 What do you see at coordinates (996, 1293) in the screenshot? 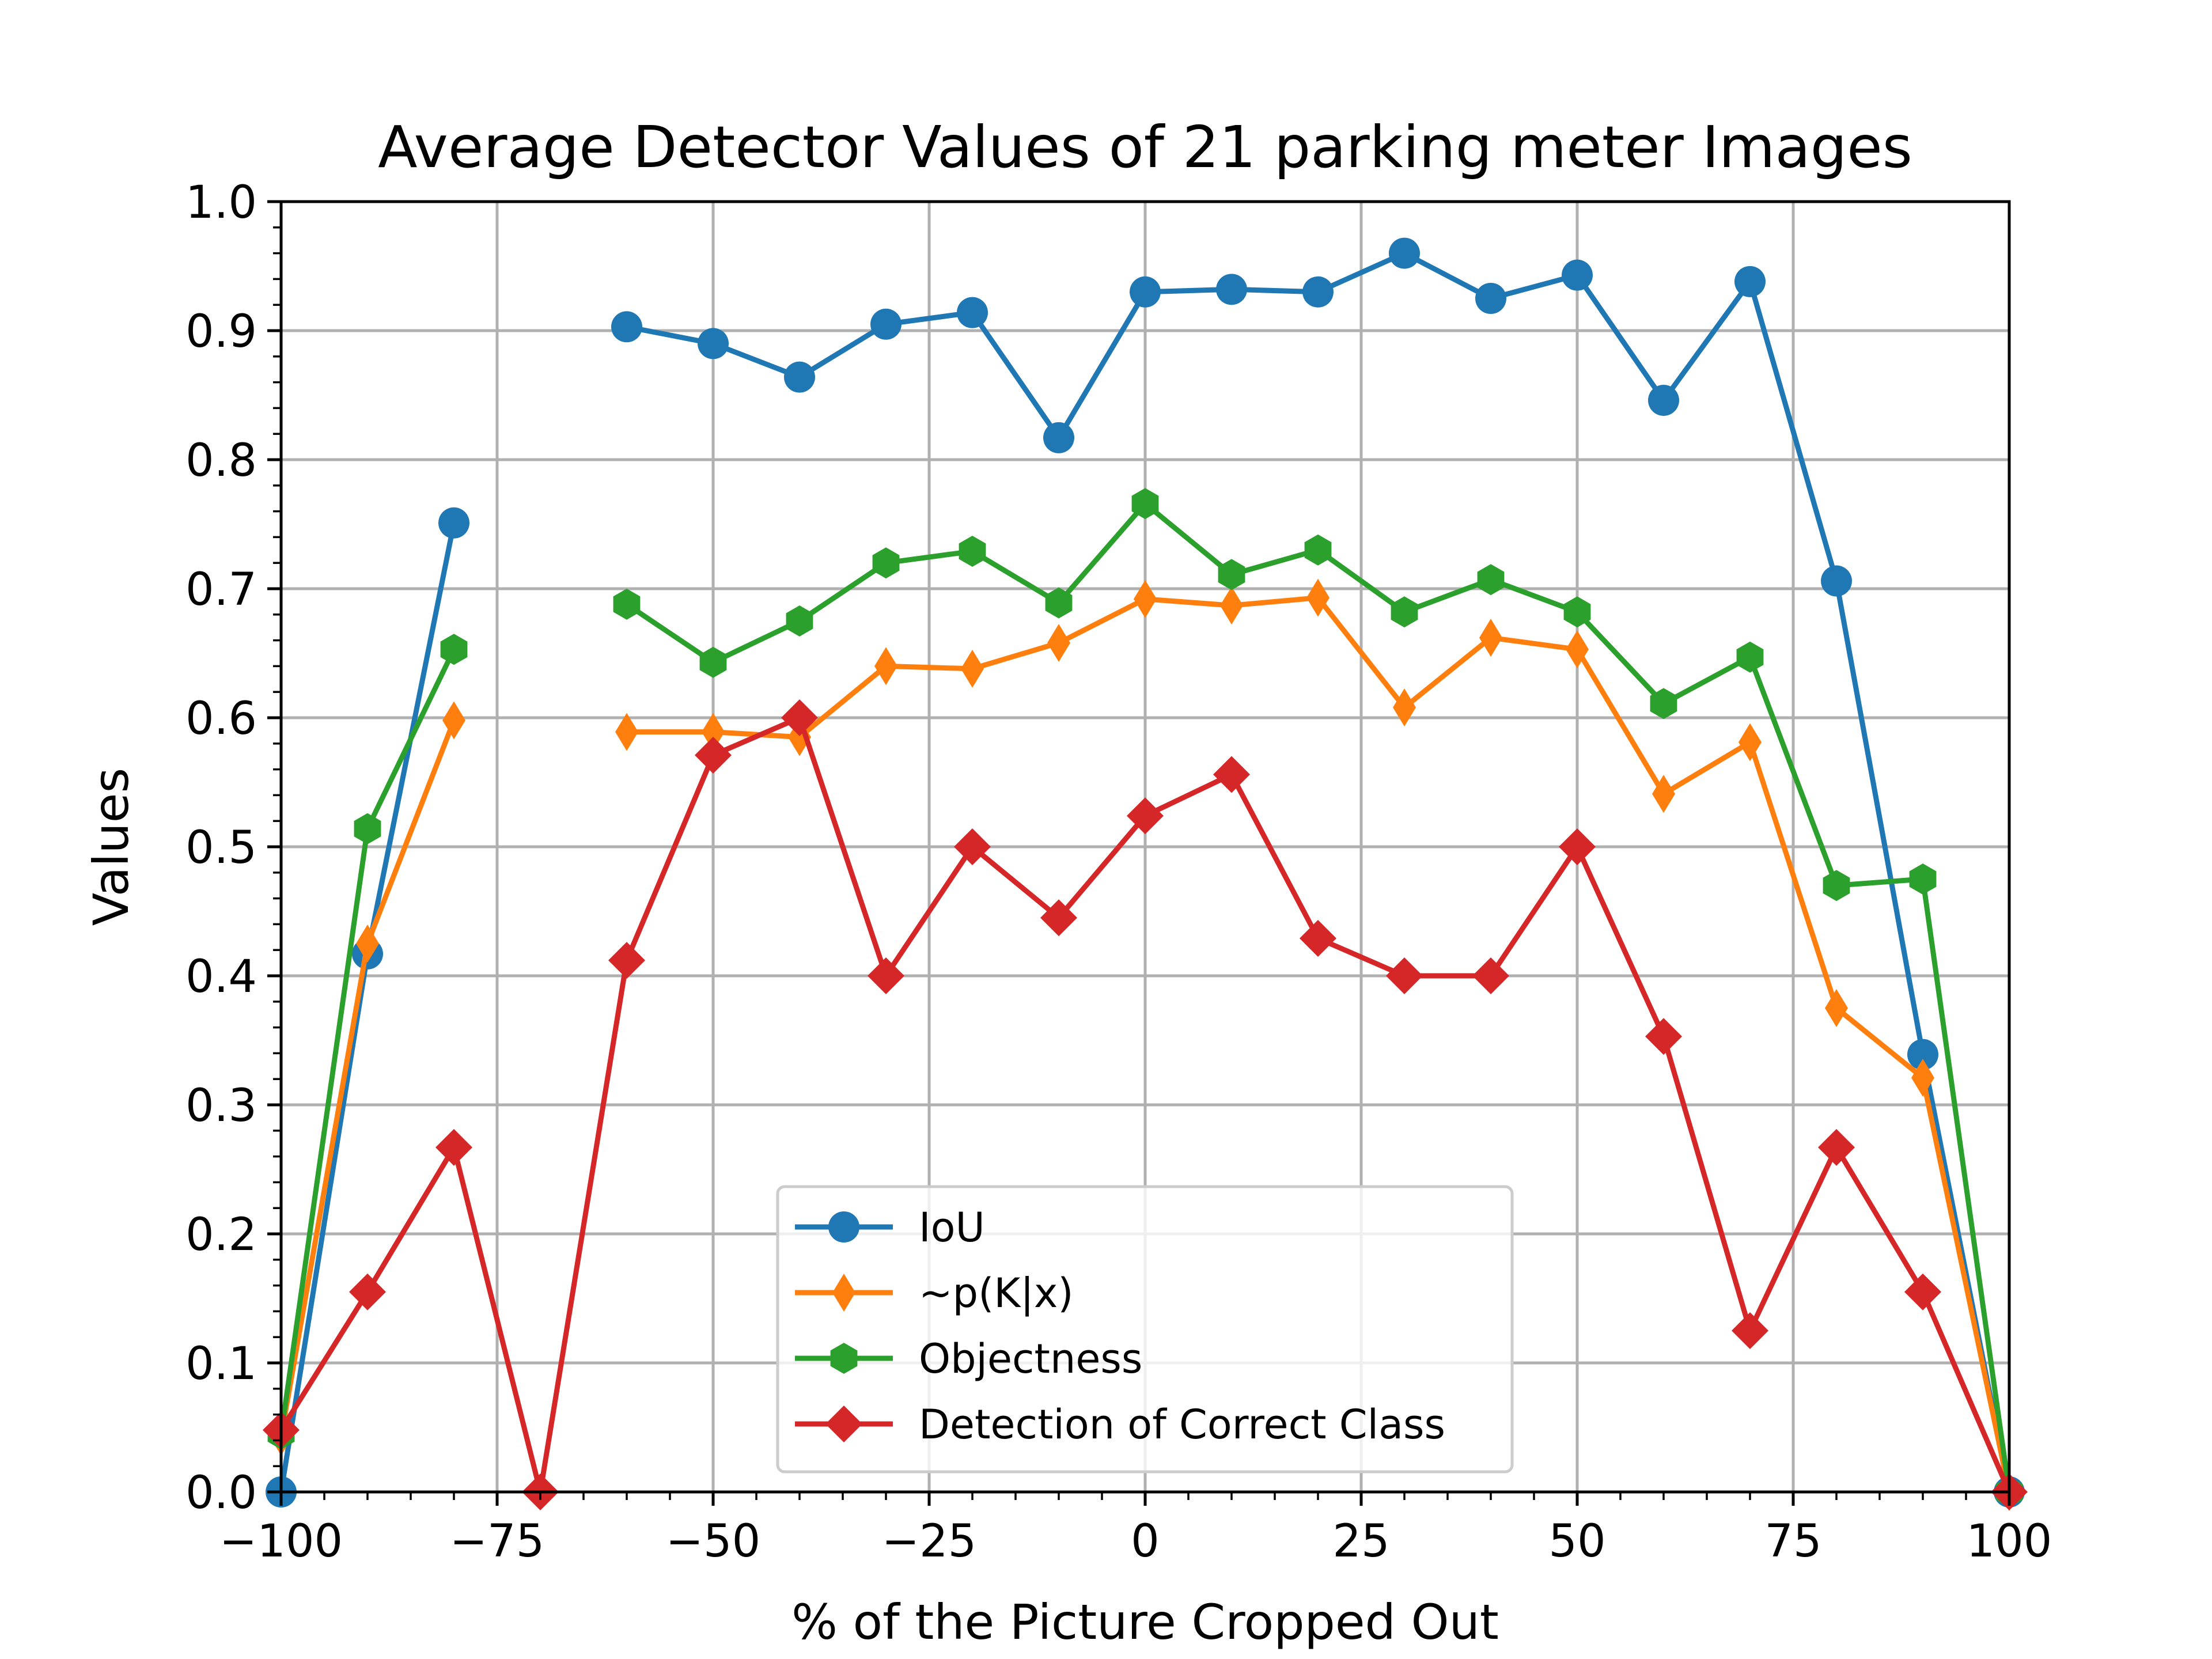
I see `legend-label: ~p(K|x)` at bounding box center [996, 1293].